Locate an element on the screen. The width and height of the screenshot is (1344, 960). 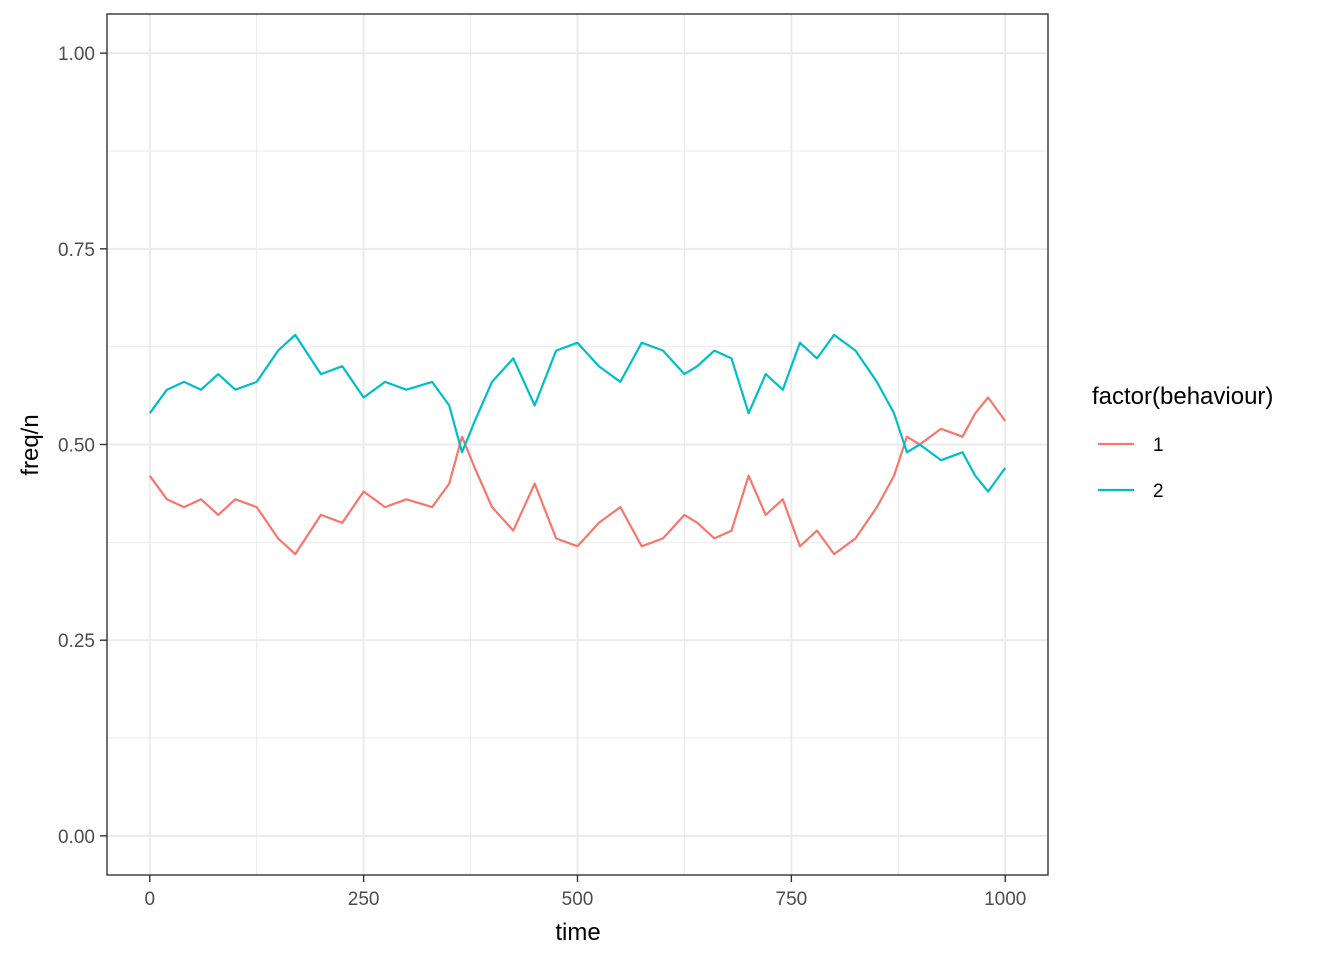
y-tick-label: 0.00 is located at coordinates (76, 837).